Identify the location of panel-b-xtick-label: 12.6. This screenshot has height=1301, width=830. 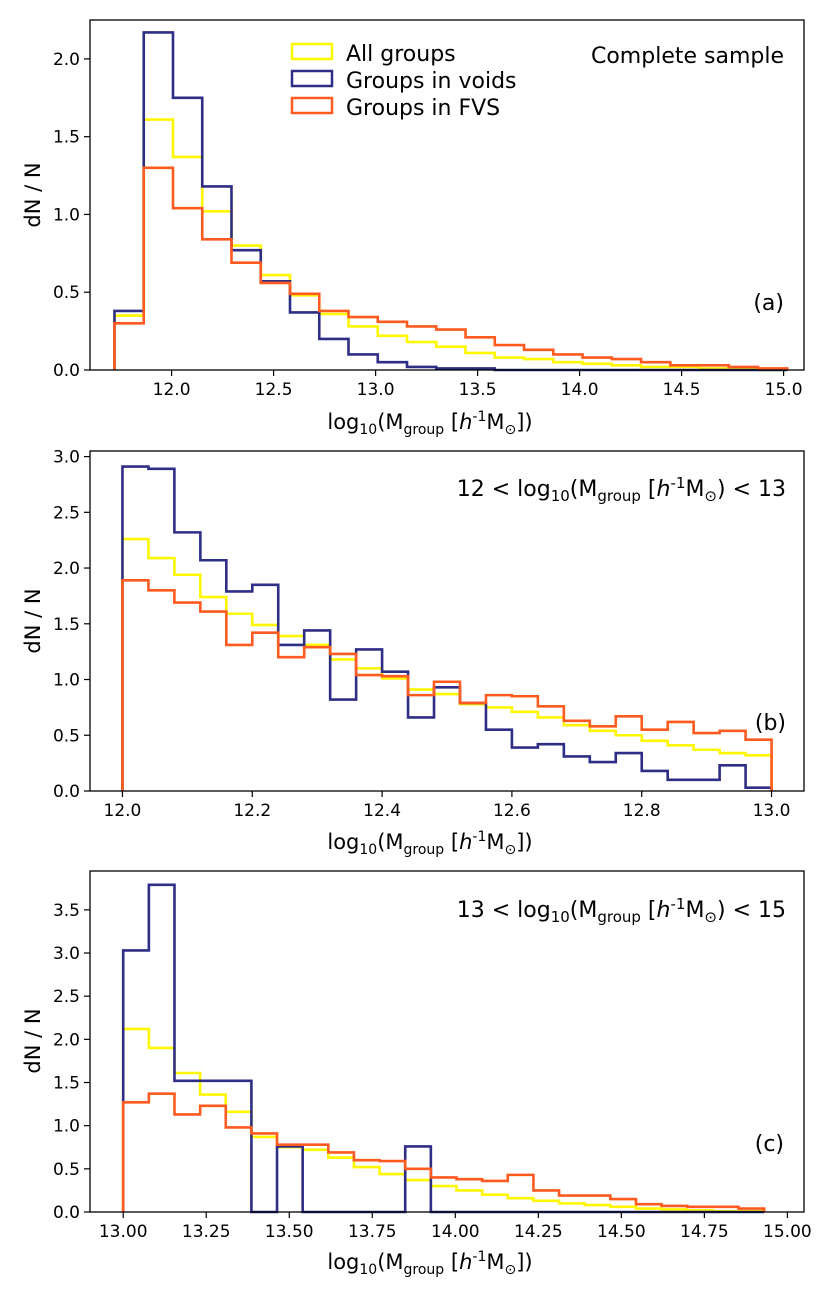
(512, 811).